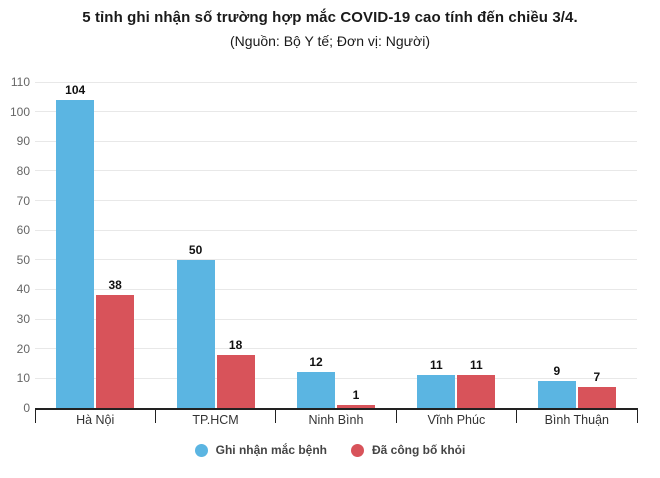  Describe the element at coordinates (23, 378) in the screenshot. I see `y-axis-label: 10` at that location.